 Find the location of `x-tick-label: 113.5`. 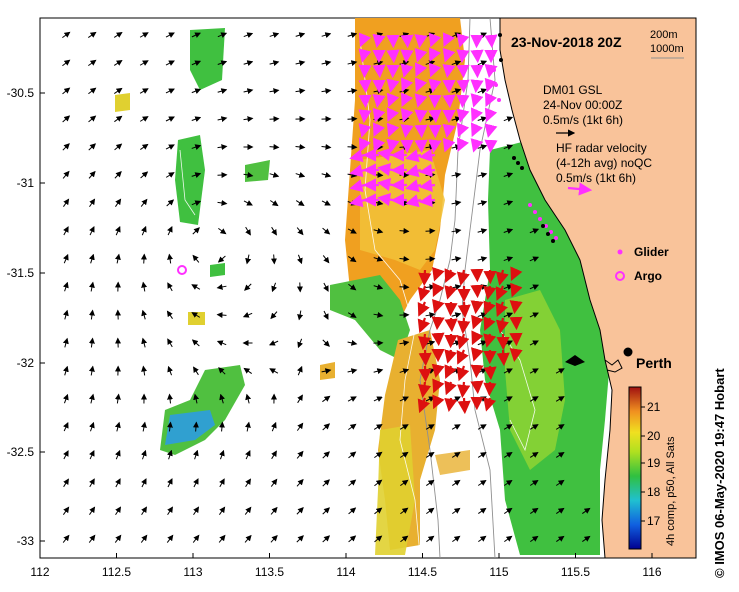

x-tick-label: 113.5 is located at coordinates (269, 572).